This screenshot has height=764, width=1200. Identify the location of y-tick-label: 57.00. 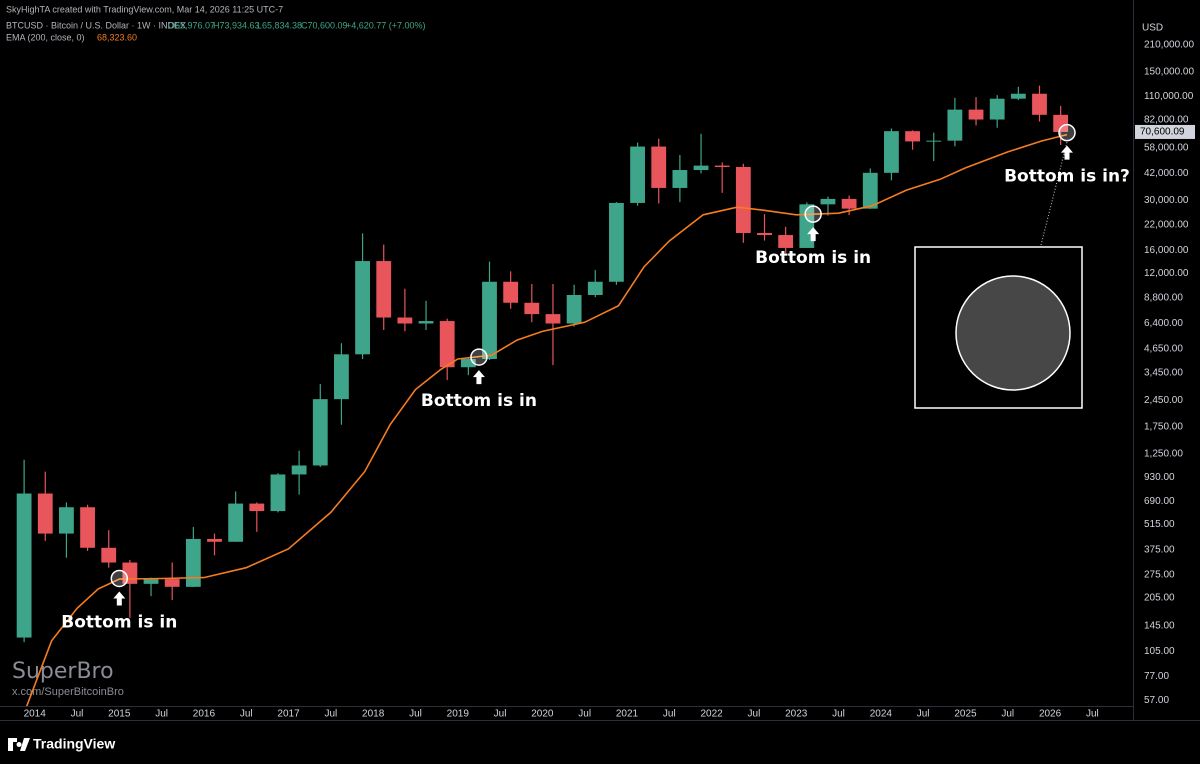
(1156, 700).